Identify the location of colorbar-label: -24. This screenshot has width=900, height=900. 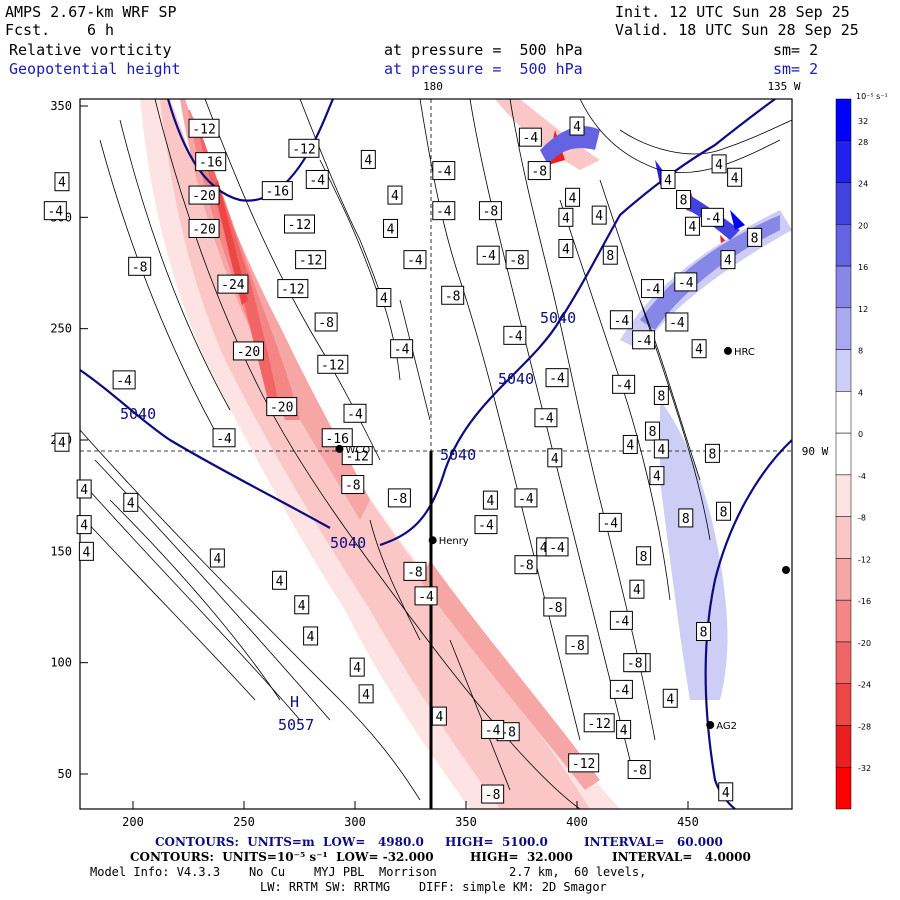
(864, 685).